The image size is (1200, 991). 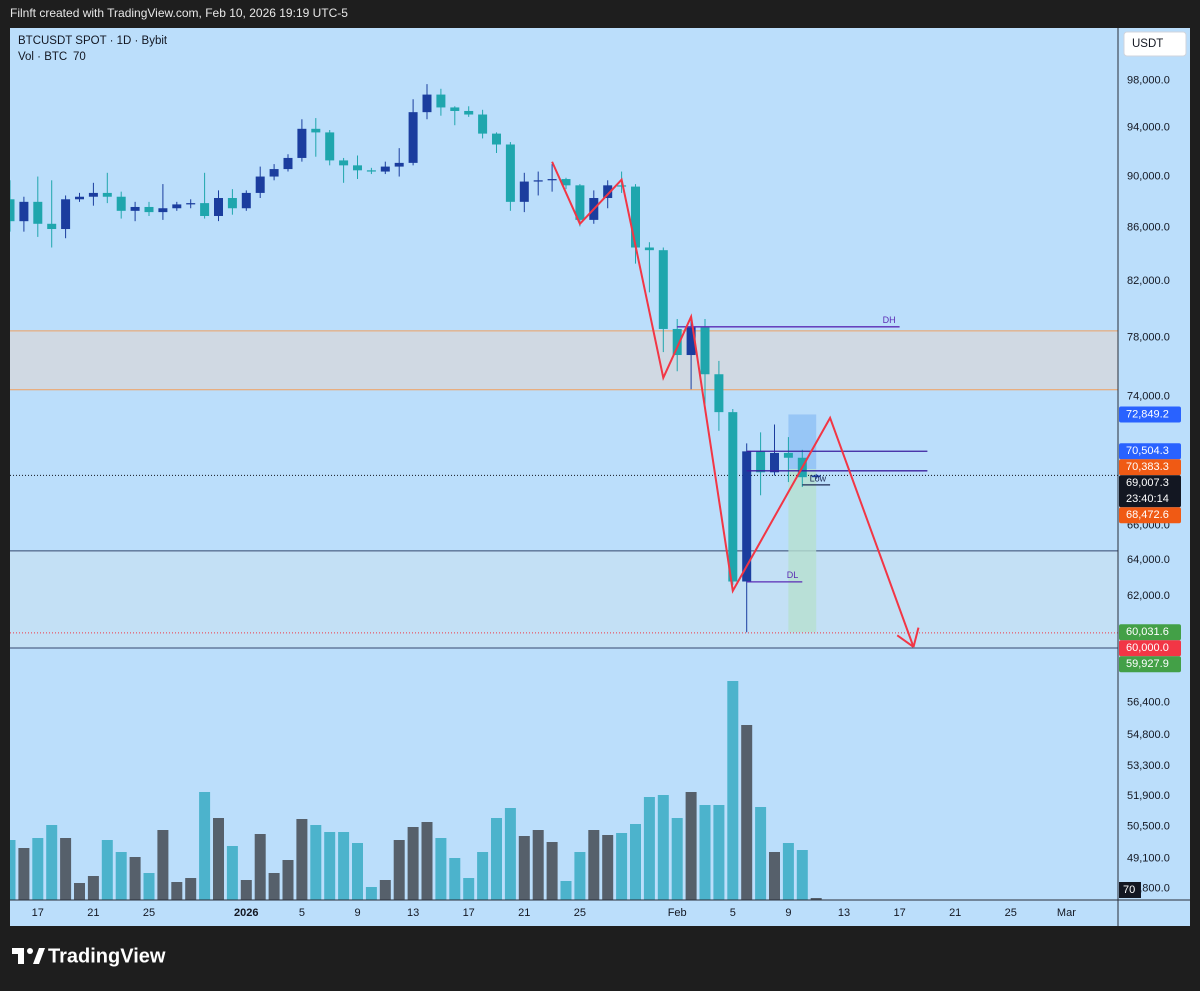 I want to click on level-label: DL, so click(x=793, y=575).